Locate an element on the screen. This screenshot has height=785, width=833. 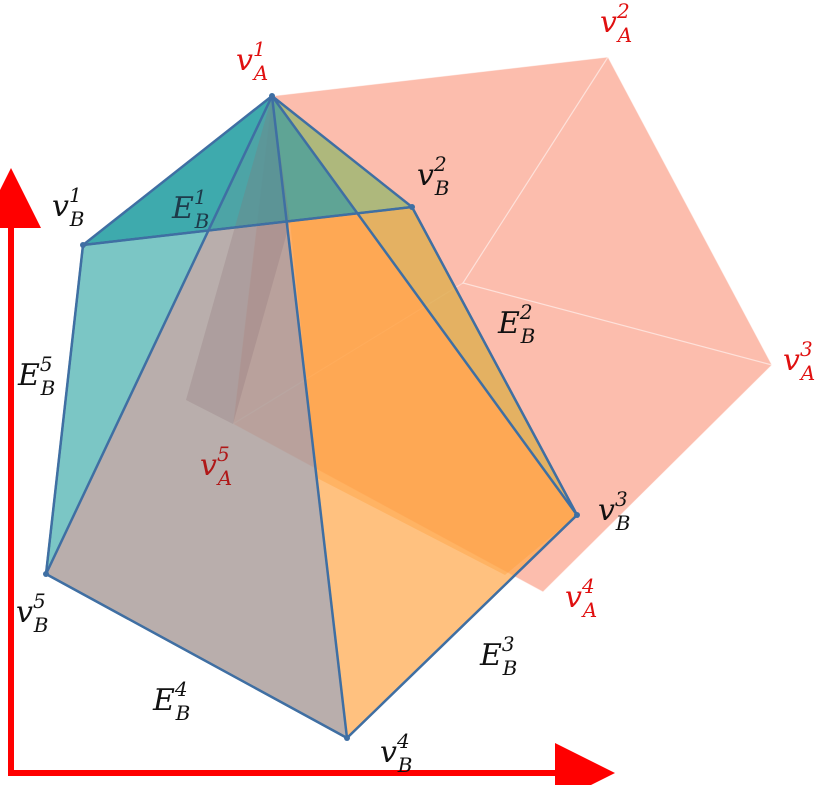
label-EB3: E3 B is located at coordinates (498, 656).